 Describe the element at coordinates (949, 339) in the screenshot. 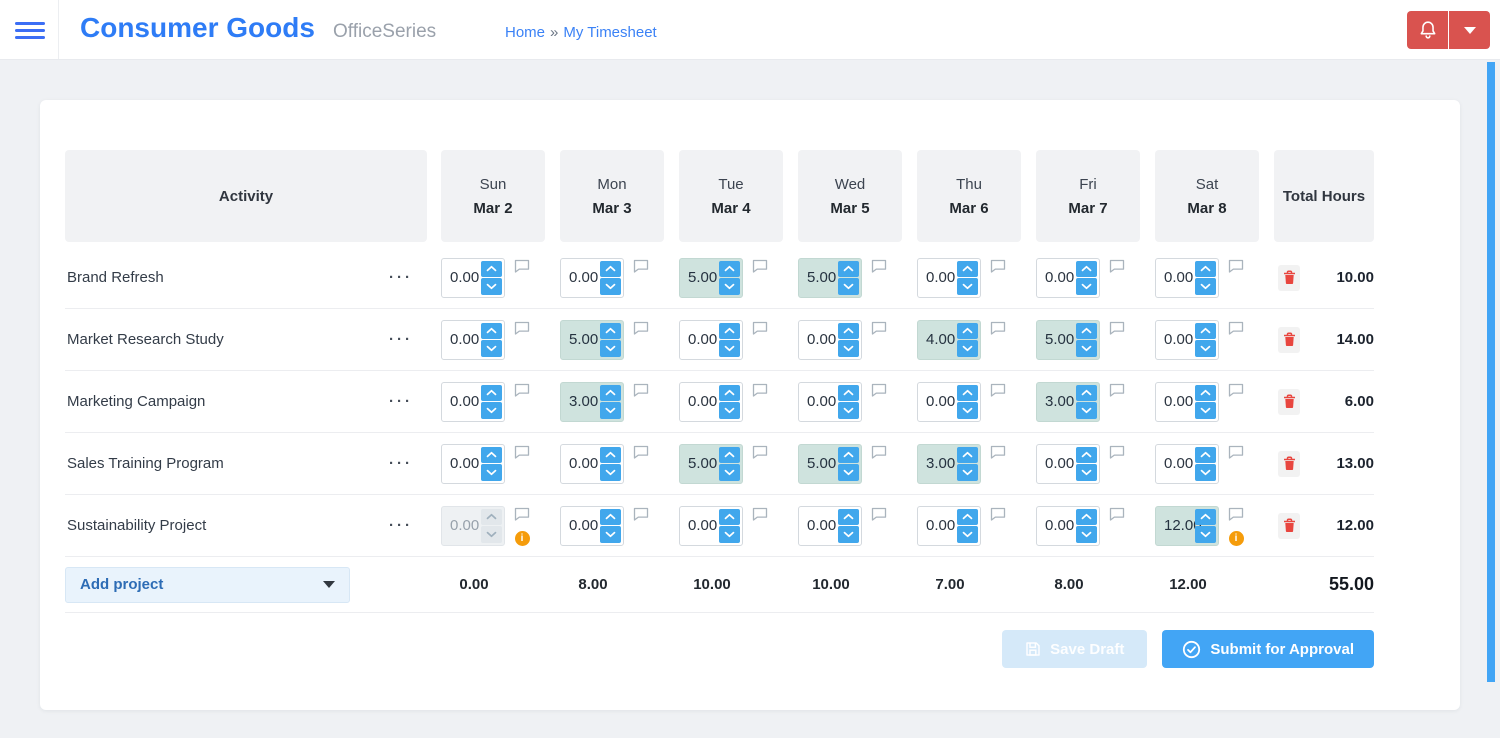

I see `hours-input: 4.00` at that location.